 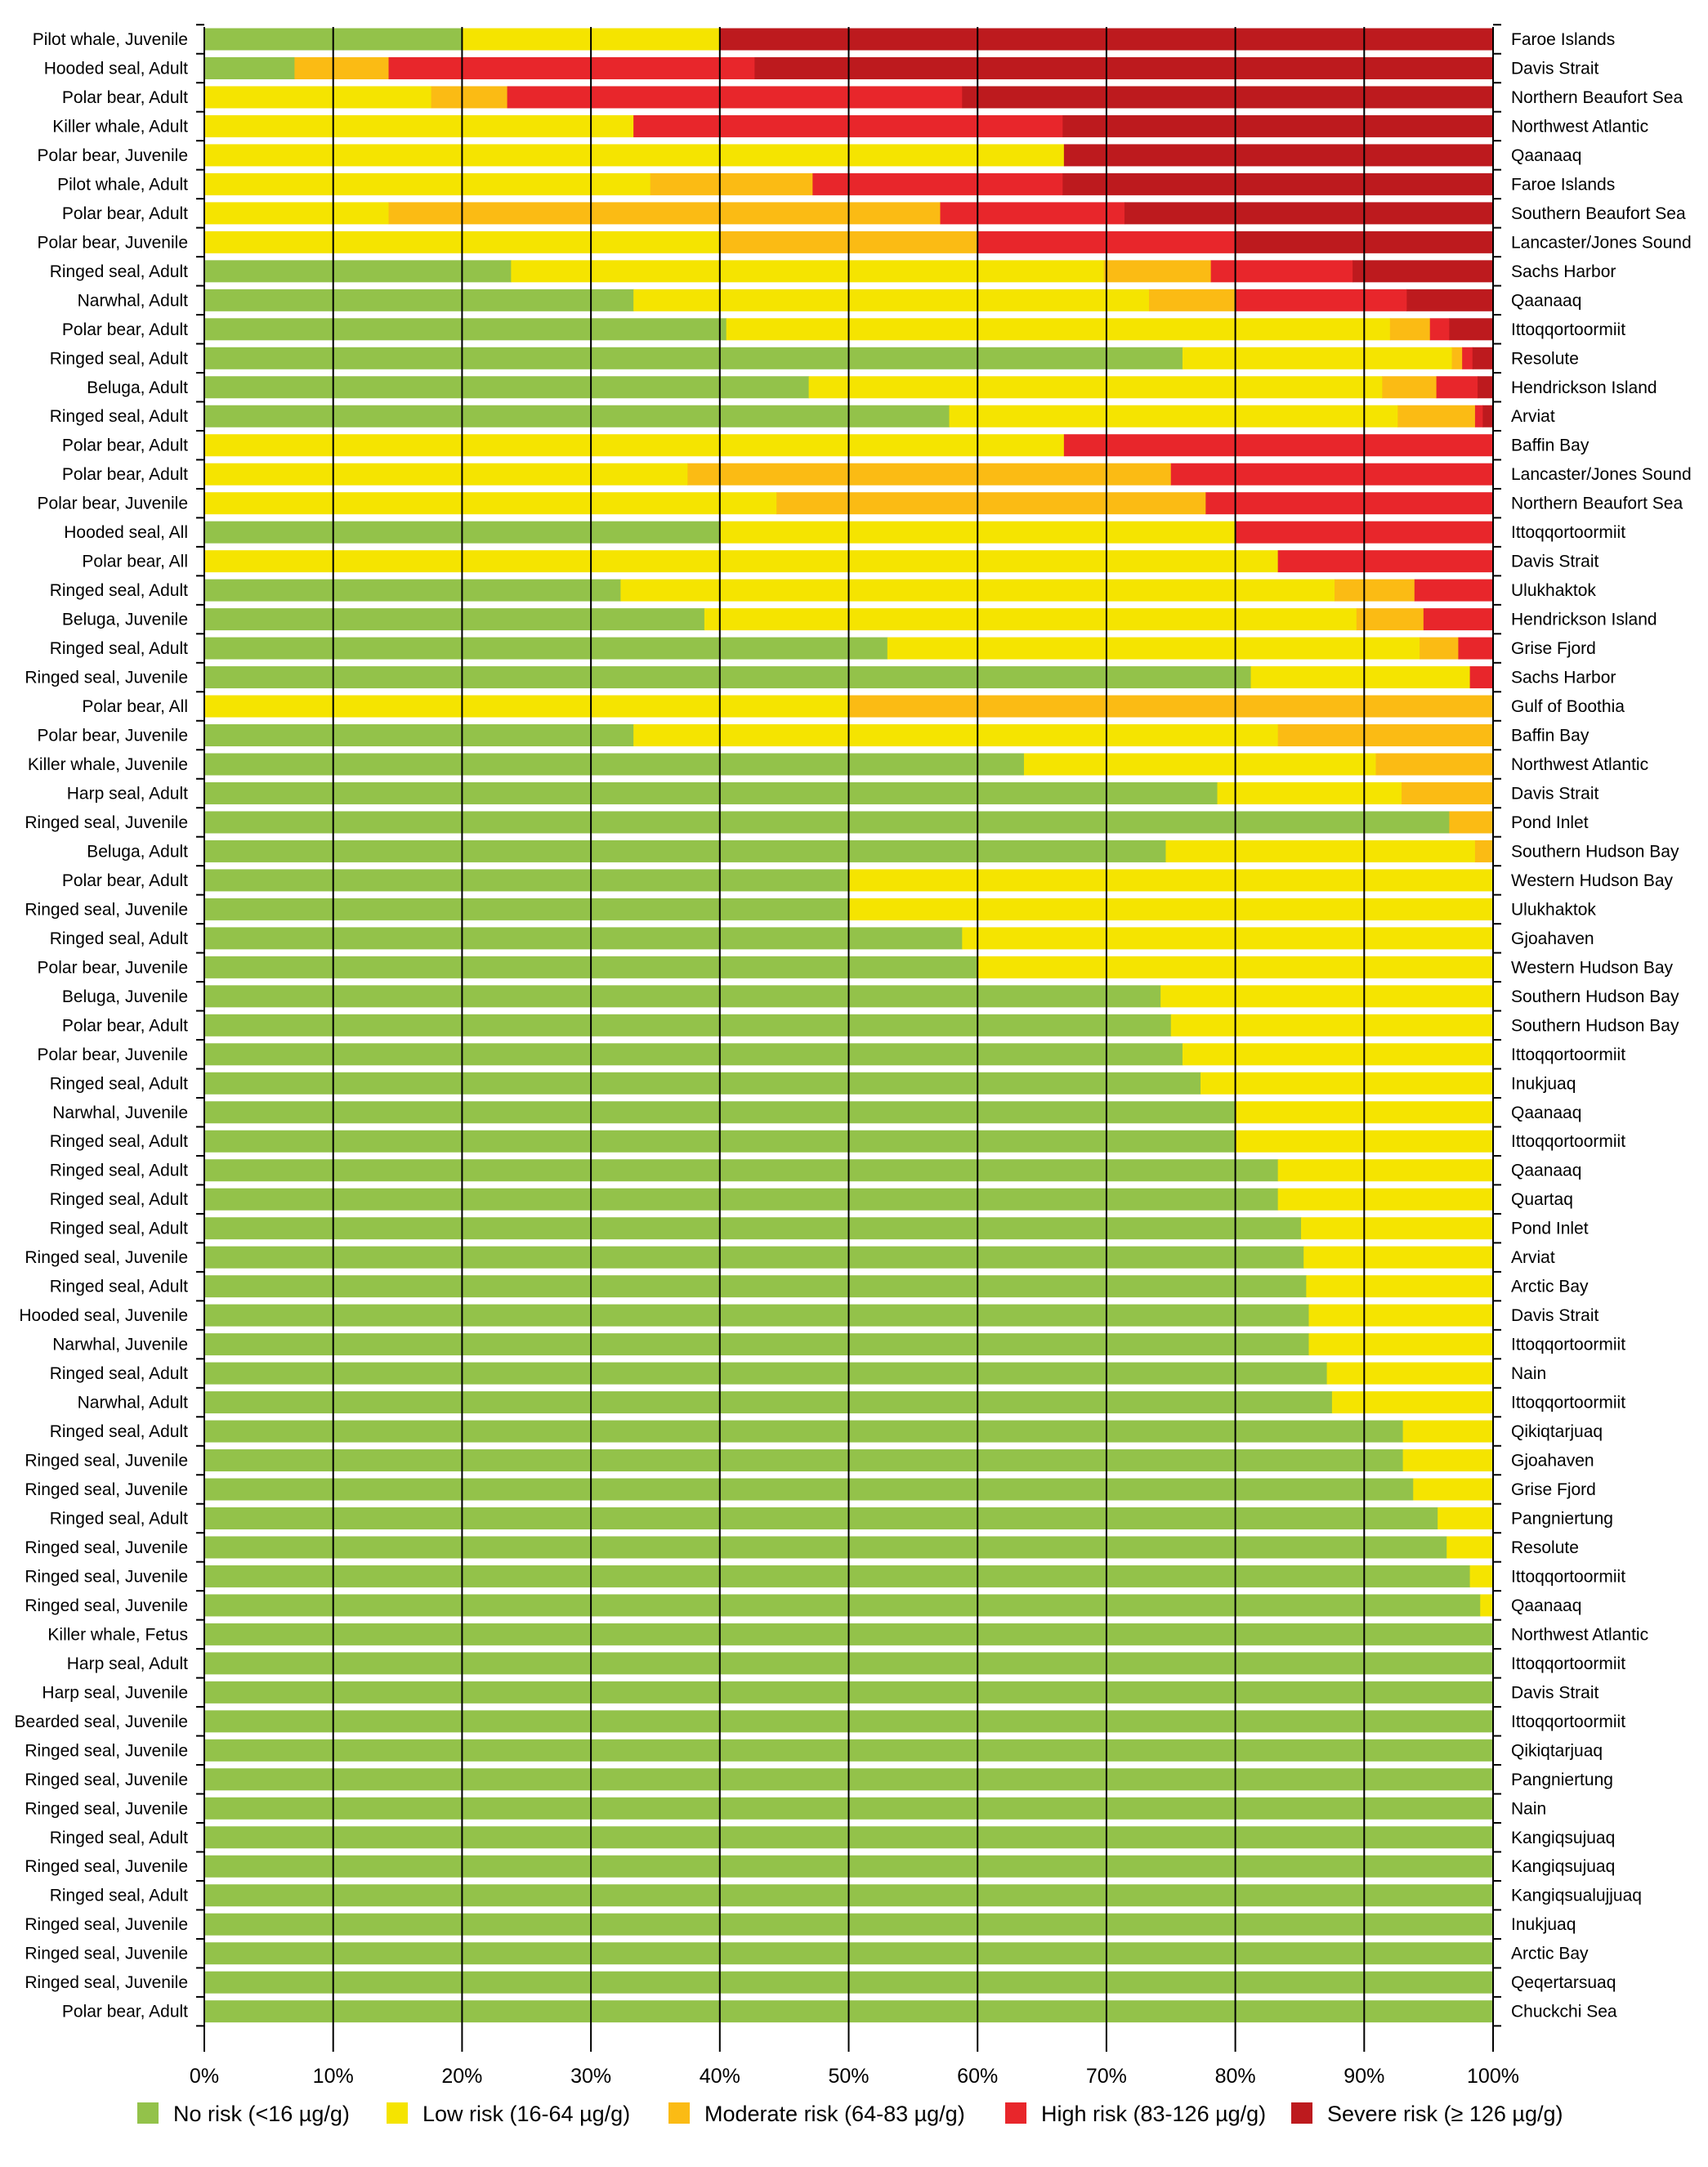 I want to click on row-label: Hooded seal, All, so click(x=126, y=532).